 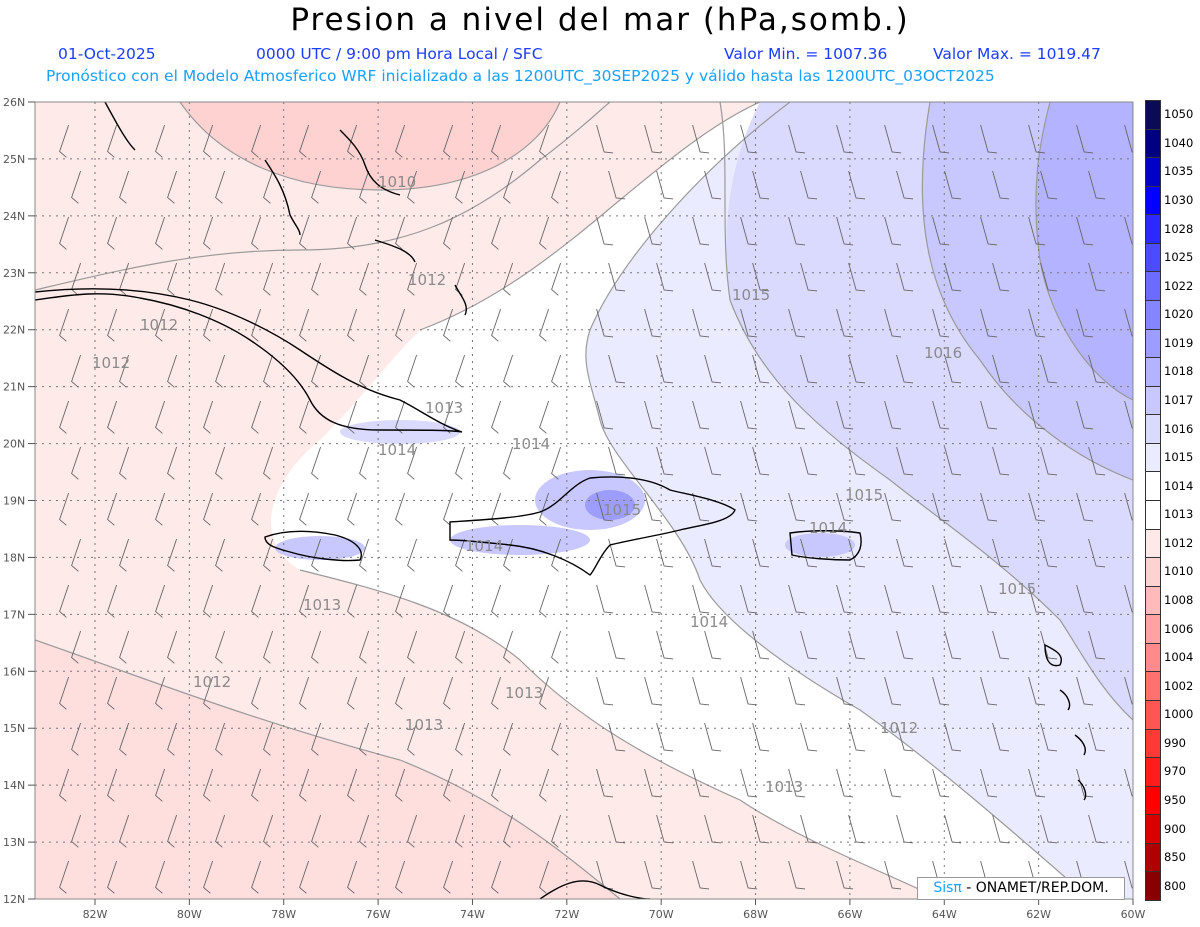 I want to click on colorbar-label: 1002, so click(x=1179, y=685).